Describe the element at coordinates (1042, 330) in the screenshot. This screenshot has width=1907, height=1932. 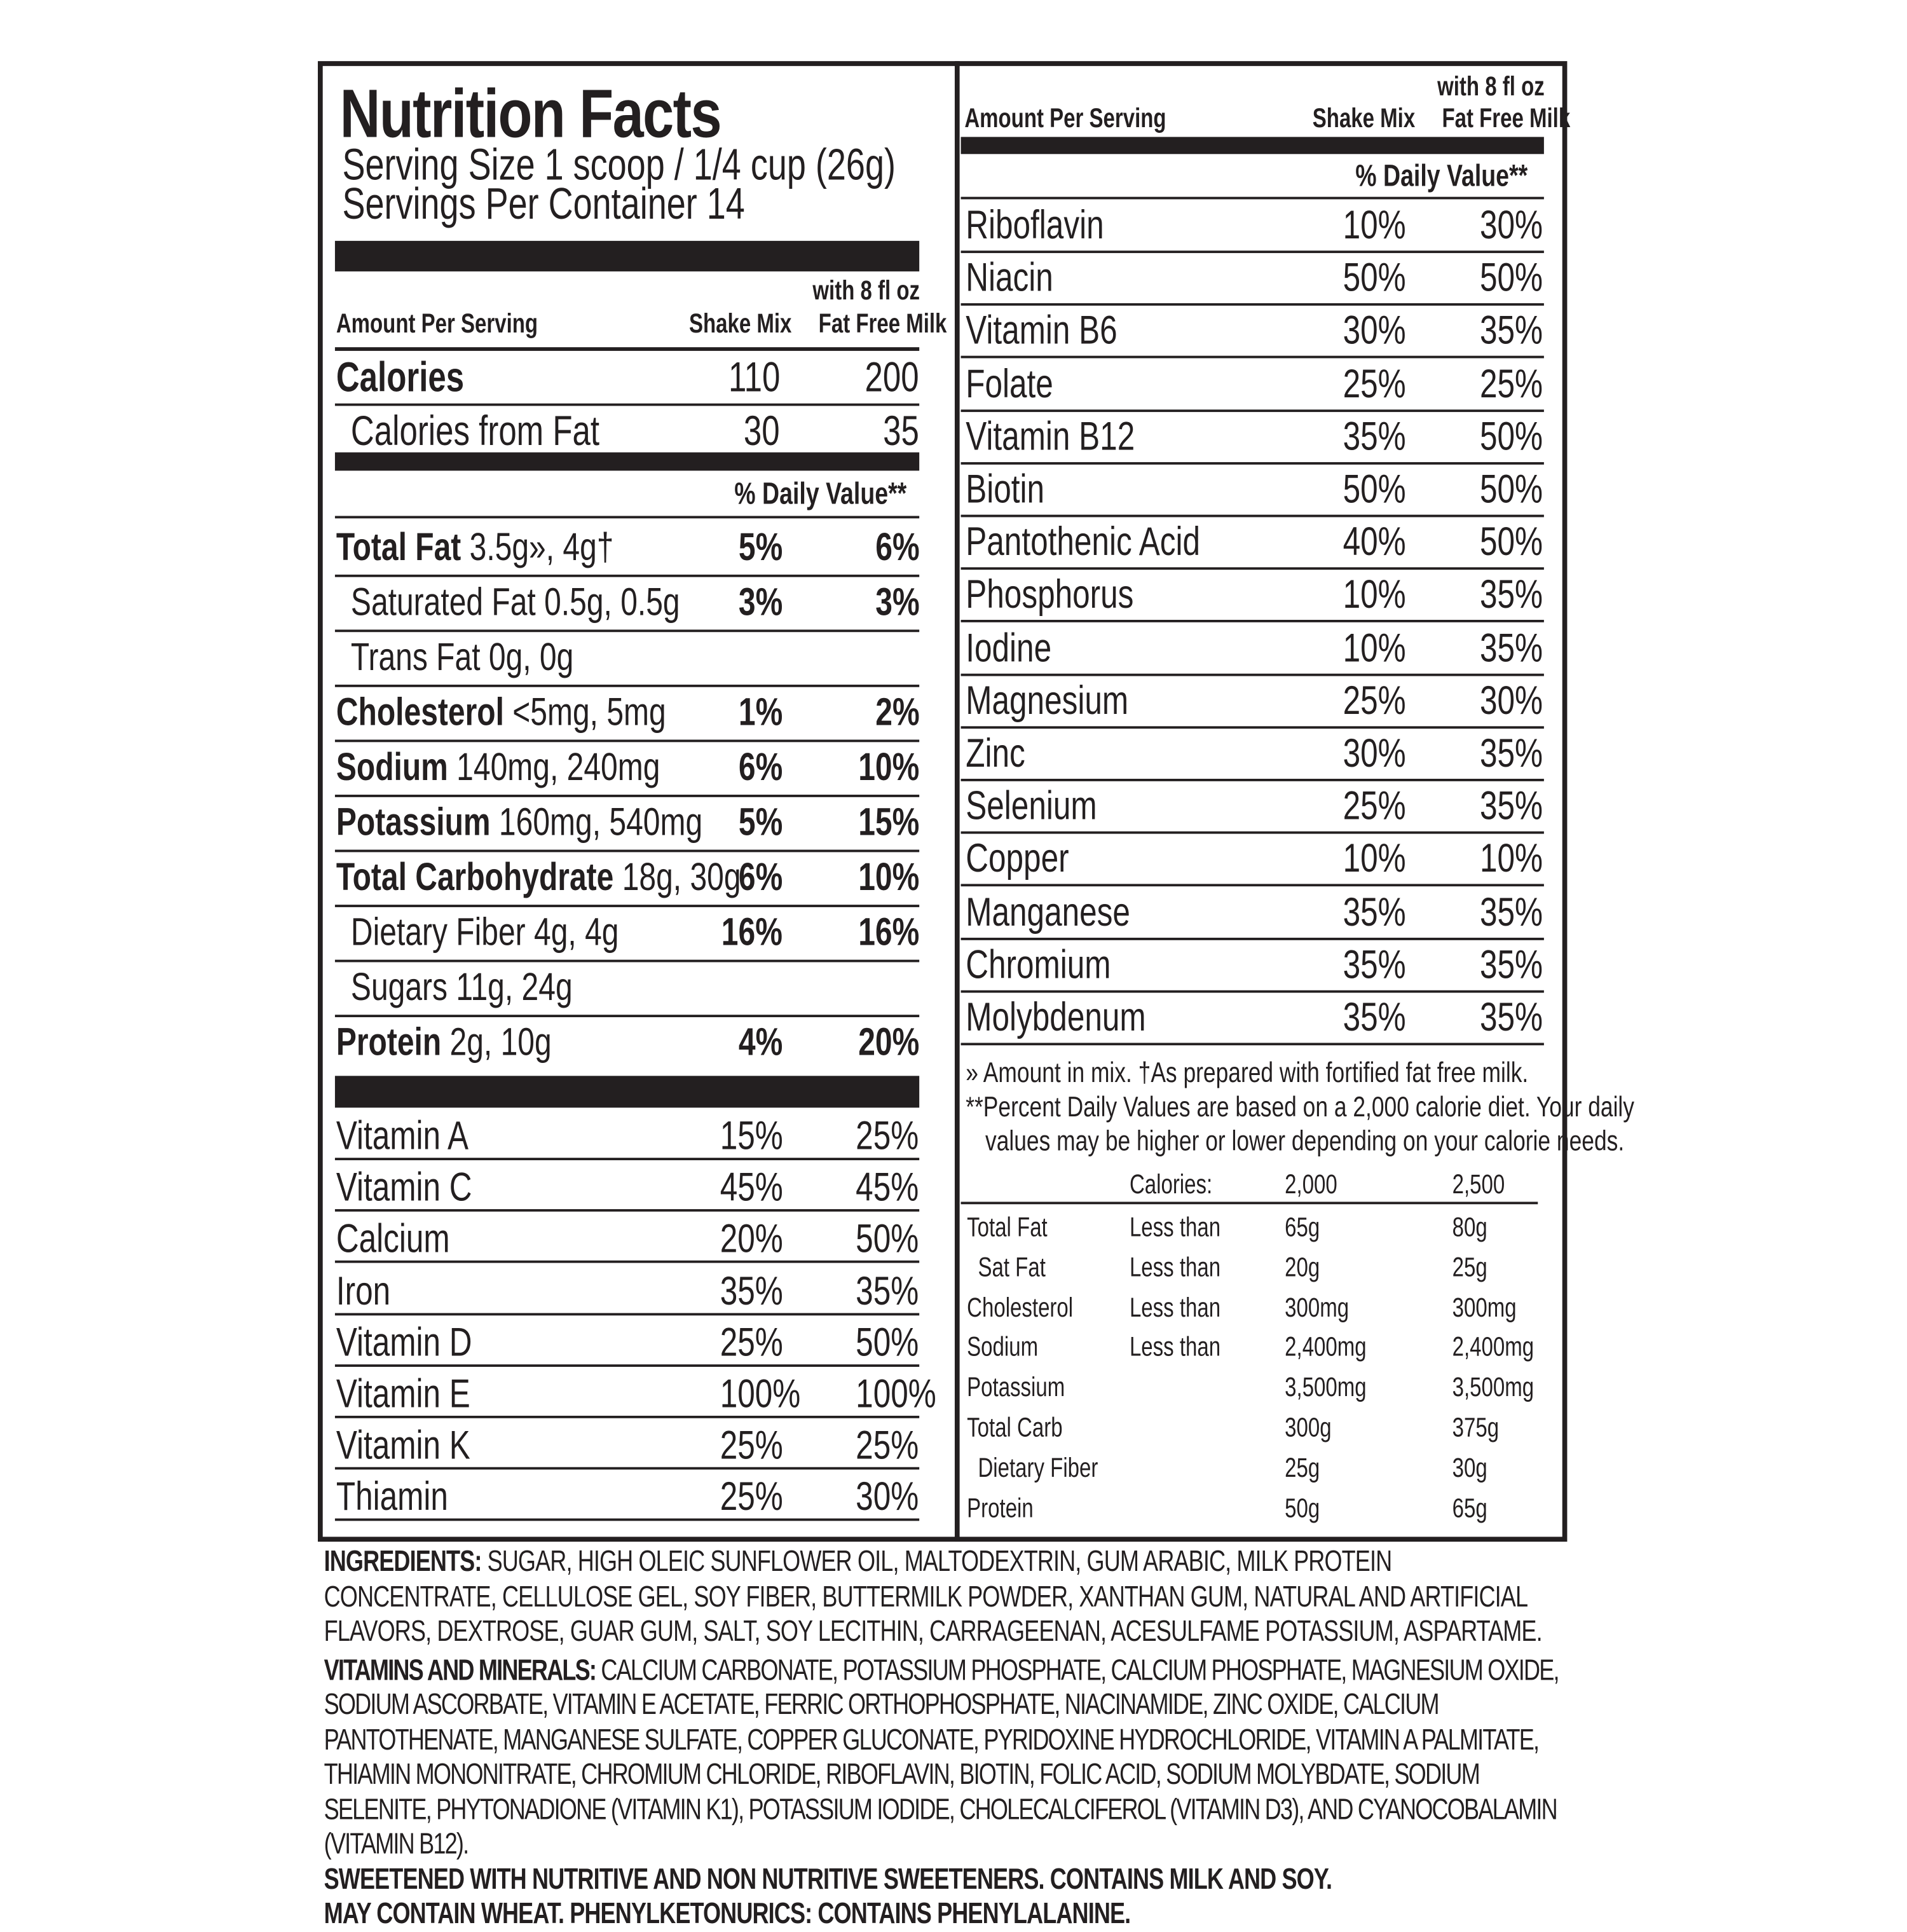
I see `vitamin-name: Vitamin B6` at that location.